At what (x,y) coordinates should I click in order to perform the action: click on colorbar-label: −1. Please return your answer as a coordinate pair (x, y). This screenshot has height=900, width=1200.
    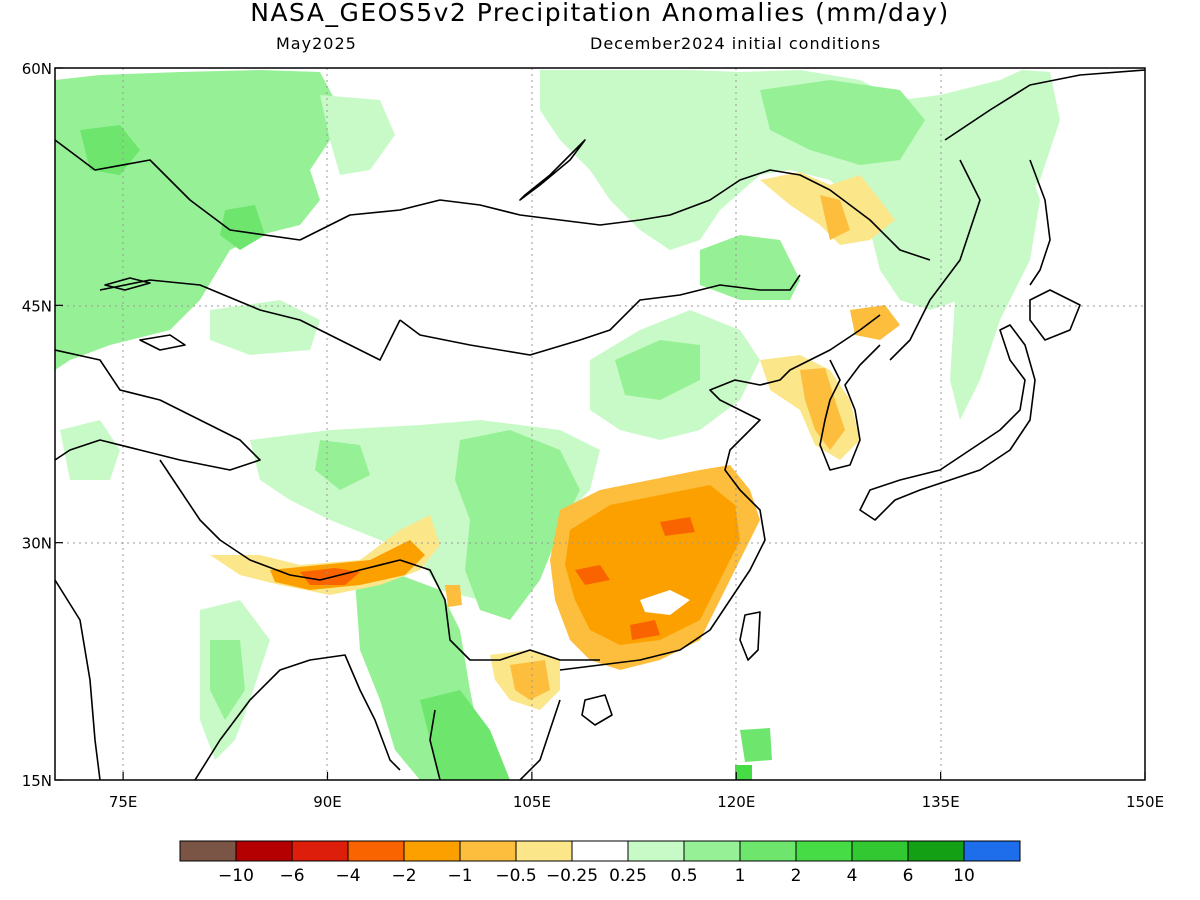
    Looking at the image, I should click on (459, 876).